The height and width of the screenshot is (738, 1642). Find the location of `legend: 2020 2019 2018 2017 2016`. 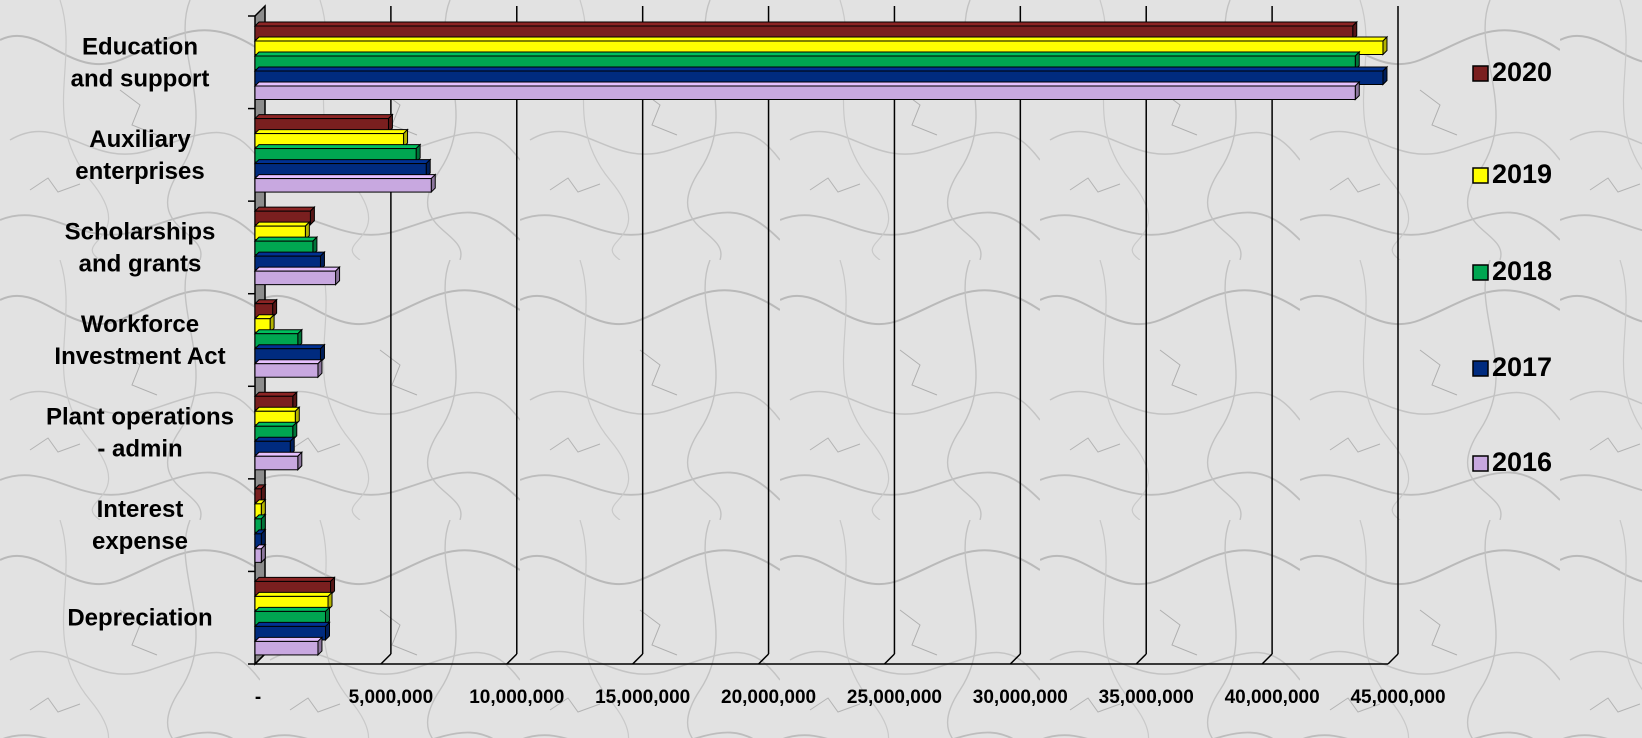

legend: 2020 2019 2018 2017 2016 is located at coordinates (1512, 267).